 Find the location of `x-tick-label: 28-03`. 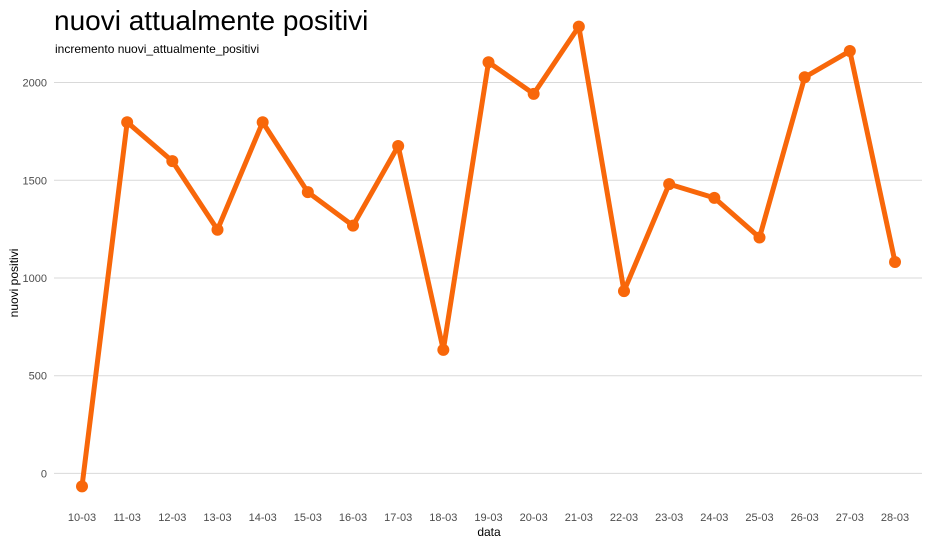

x-tick-label: 28-03 is located at coordinates (895, 518).